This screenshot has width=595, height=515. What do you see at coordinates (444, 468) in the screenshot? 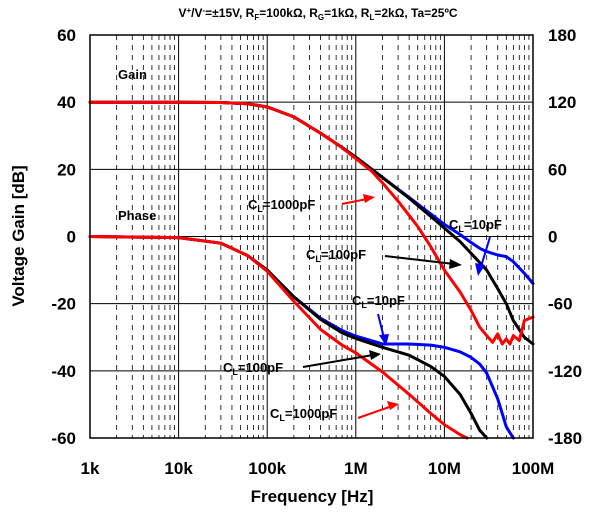
I see `x-tick-label: 10M` at bounding box center [444, 468].